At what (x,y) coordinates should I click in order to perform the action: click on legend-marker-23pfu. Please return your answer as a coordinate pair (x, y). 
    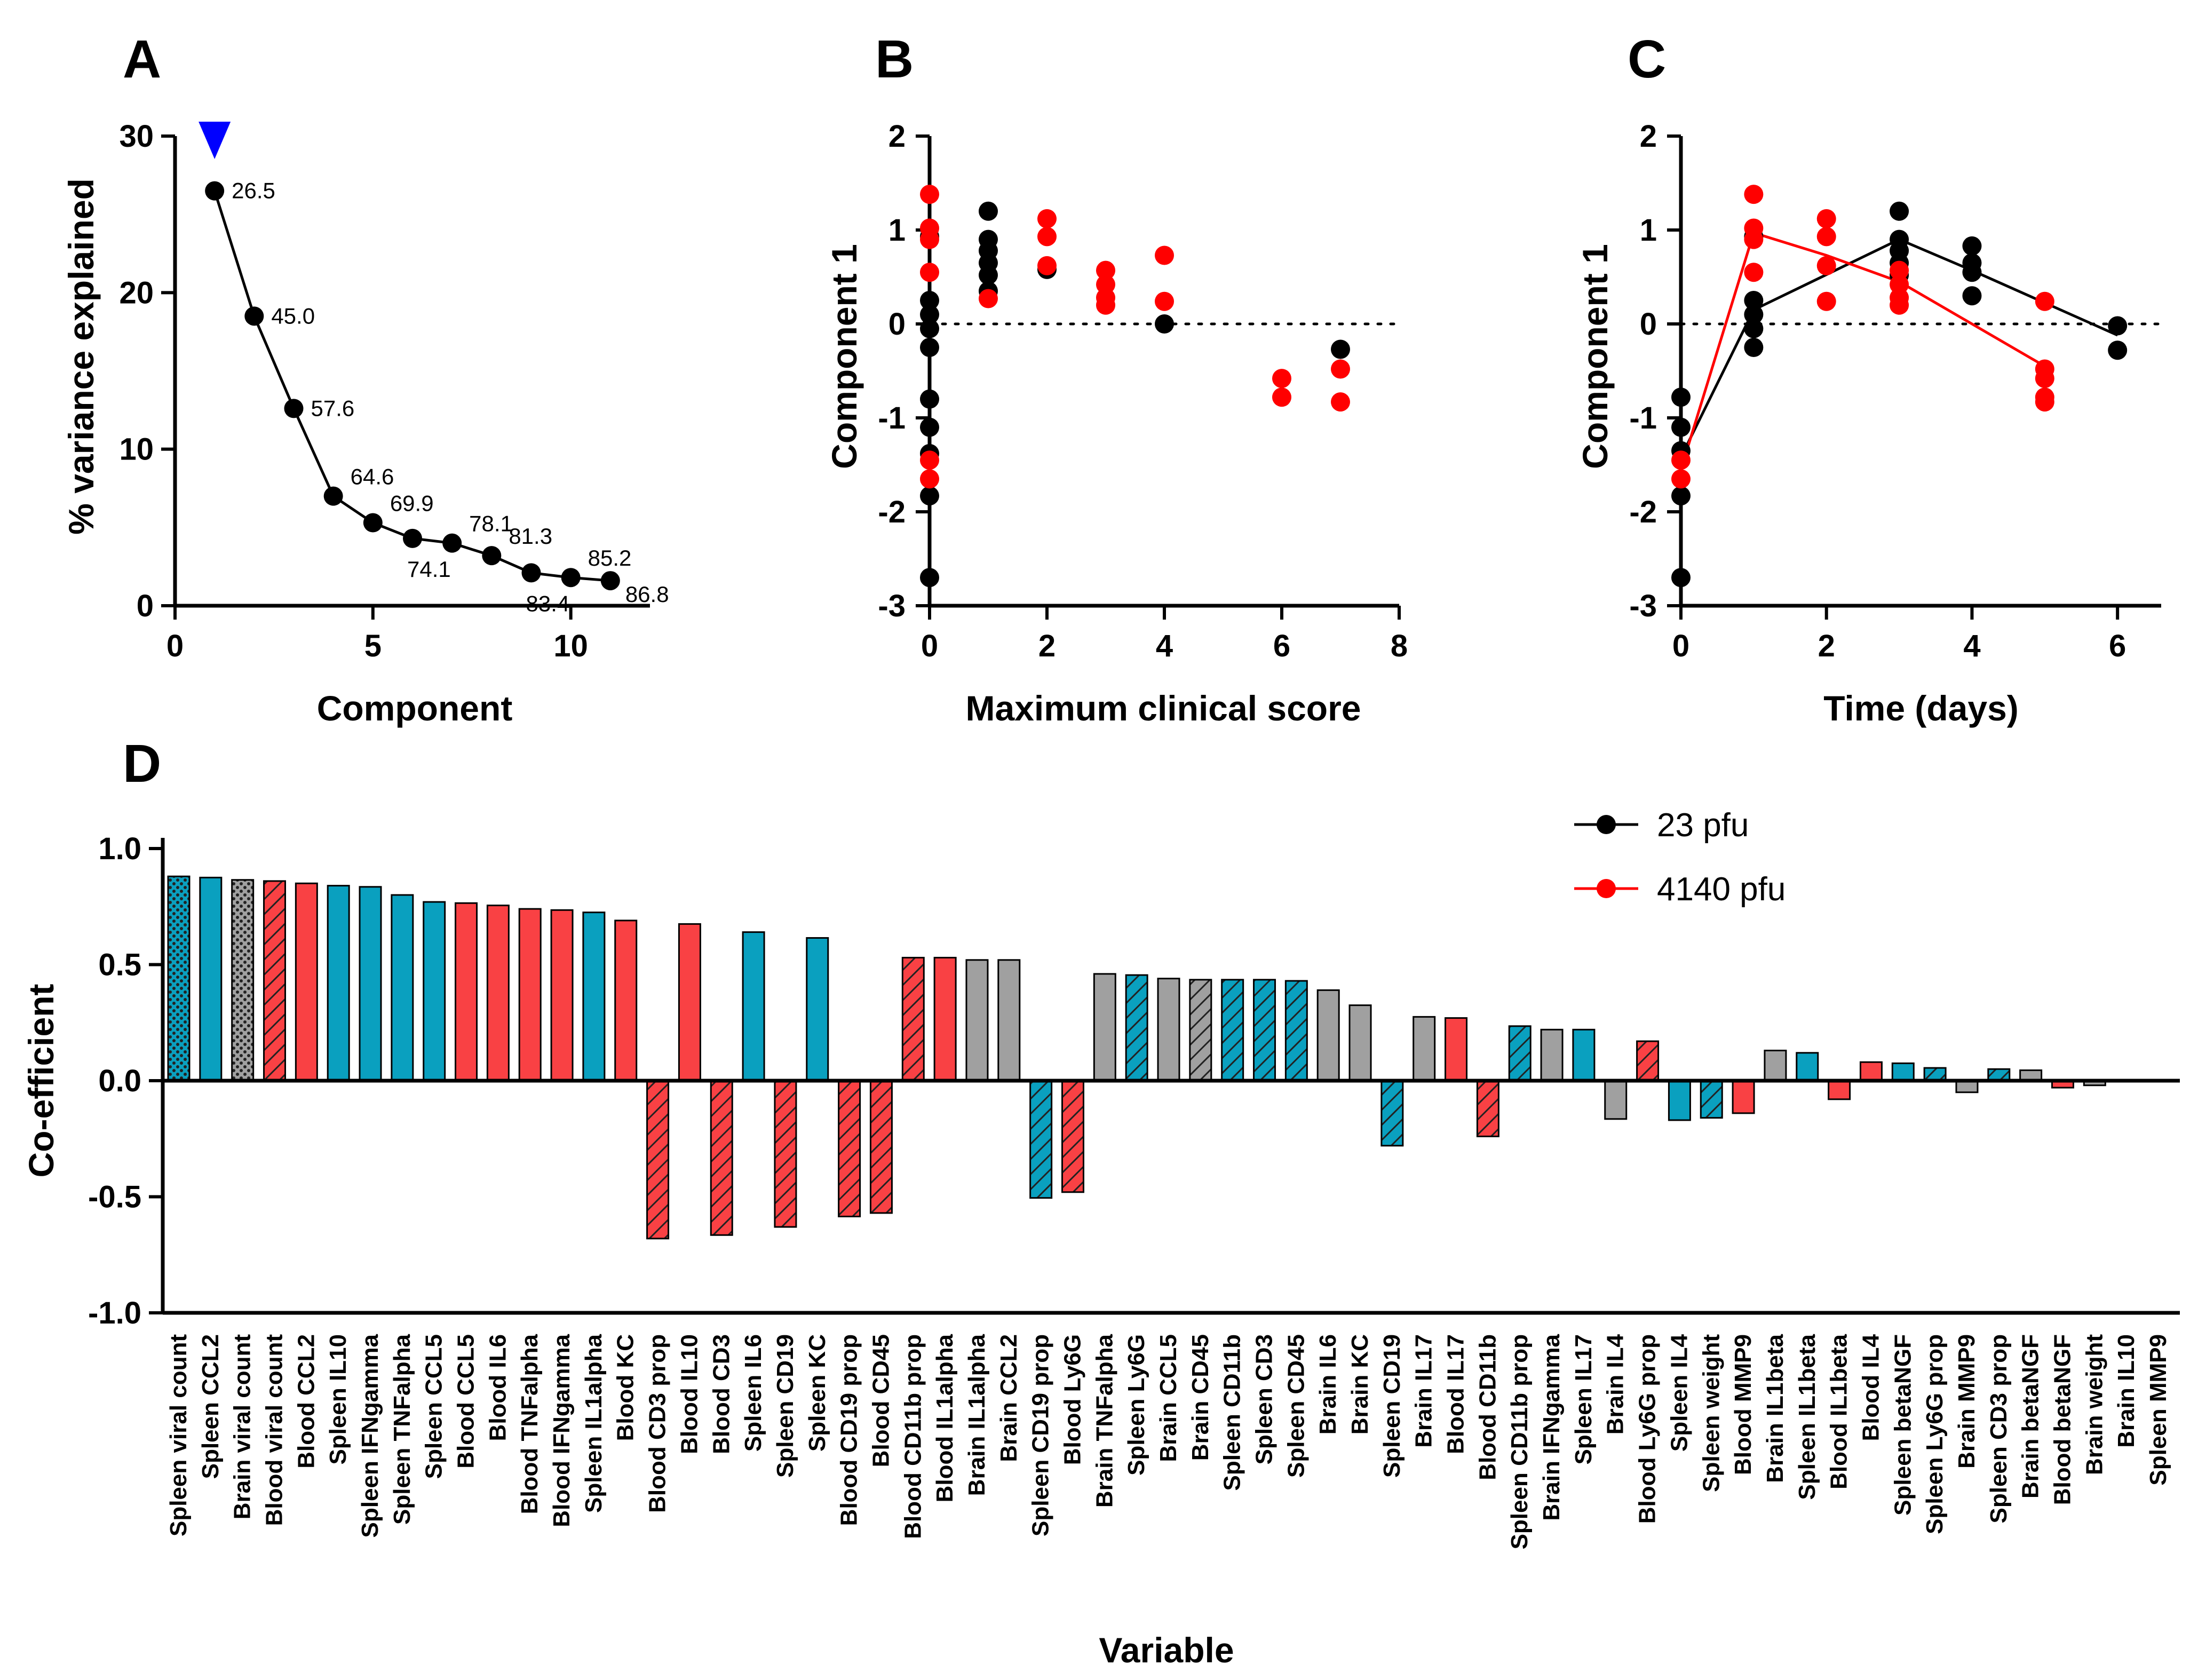
    Looking at the image, I should click on (1606, 824).